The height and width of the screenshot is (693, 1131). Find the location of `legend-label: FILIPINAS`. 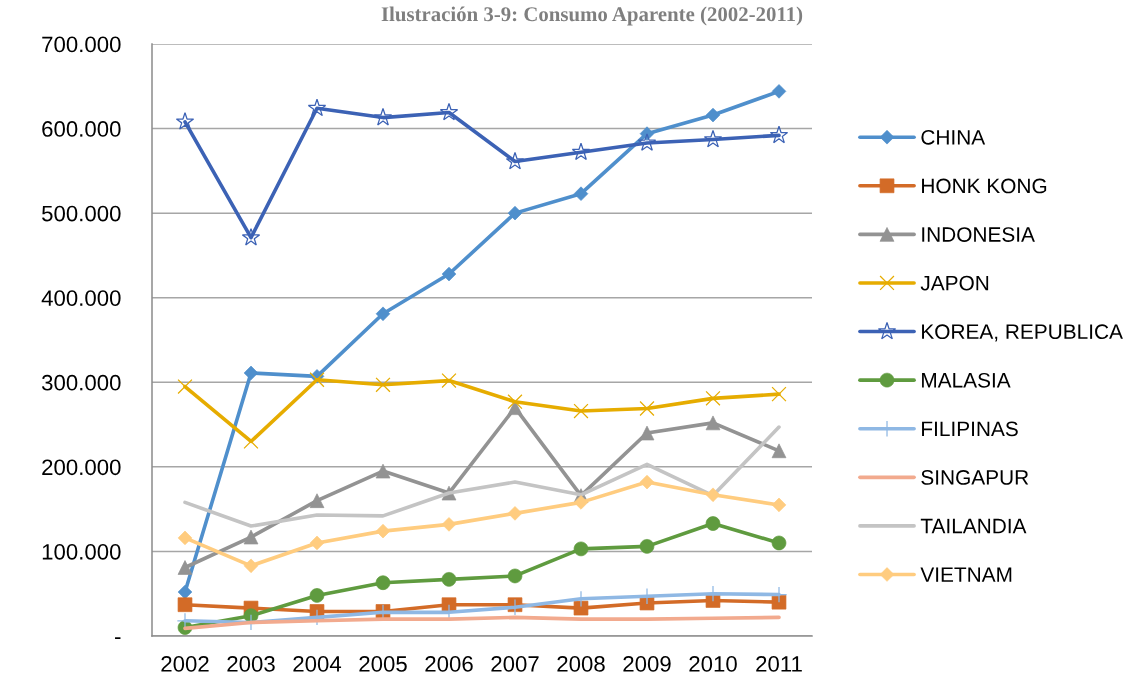

legend-label: FILIPINAS is located at coordinates (970, 429).